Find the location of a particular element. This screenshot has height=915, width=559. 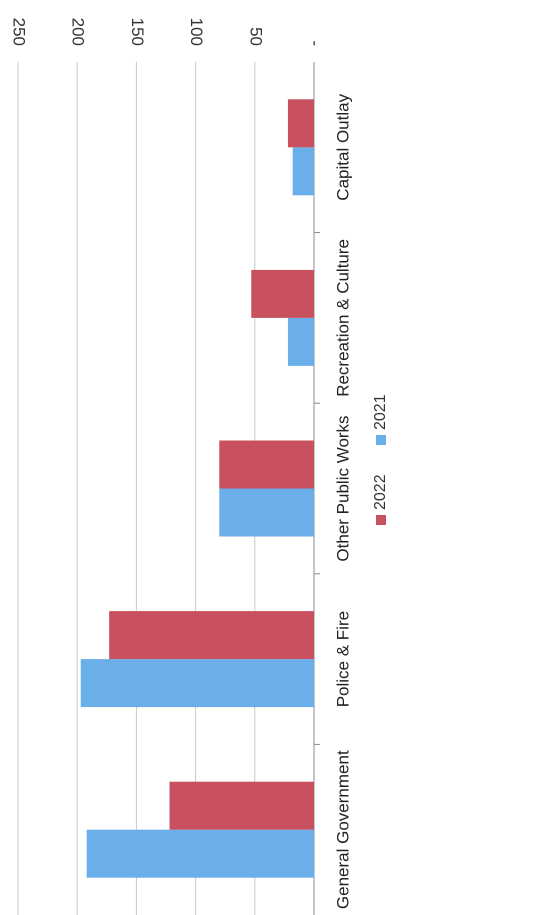

tick-label: - is located at coordinates (315, 43).